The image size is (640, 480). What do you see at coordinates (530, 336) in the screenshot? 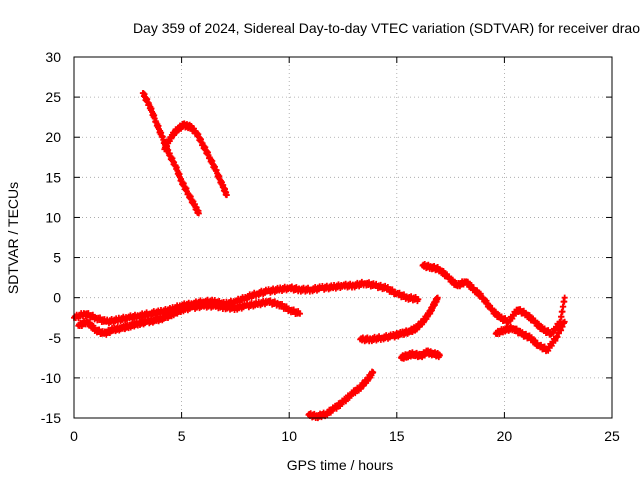
I see `series-seg-i-late-hours-lower` at bounding box center [530, 336].